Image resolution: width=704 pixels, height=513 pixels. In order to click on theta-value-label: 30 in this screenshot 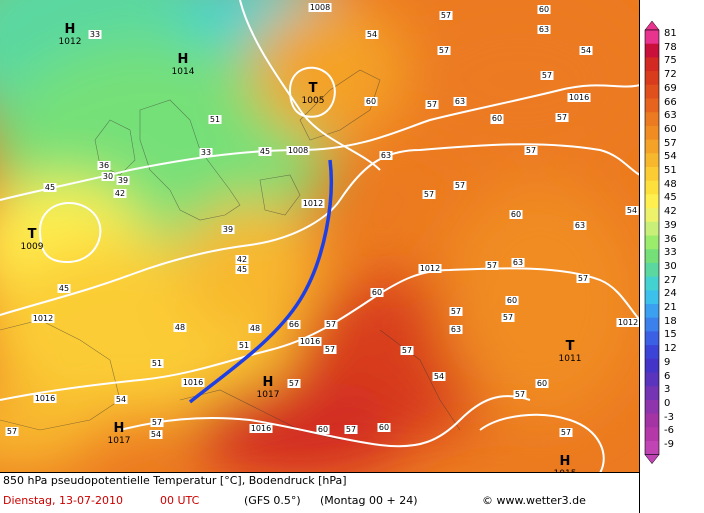, I will do `click(108, 176)`.